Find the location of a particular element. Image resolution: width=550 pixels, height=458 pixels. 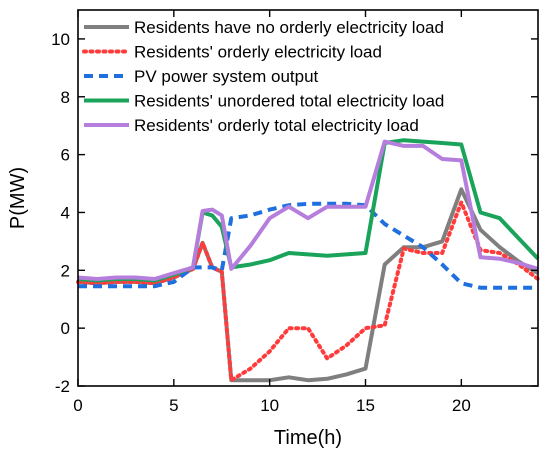

y-tick-label: 0 is located at coordinates (65, 328).